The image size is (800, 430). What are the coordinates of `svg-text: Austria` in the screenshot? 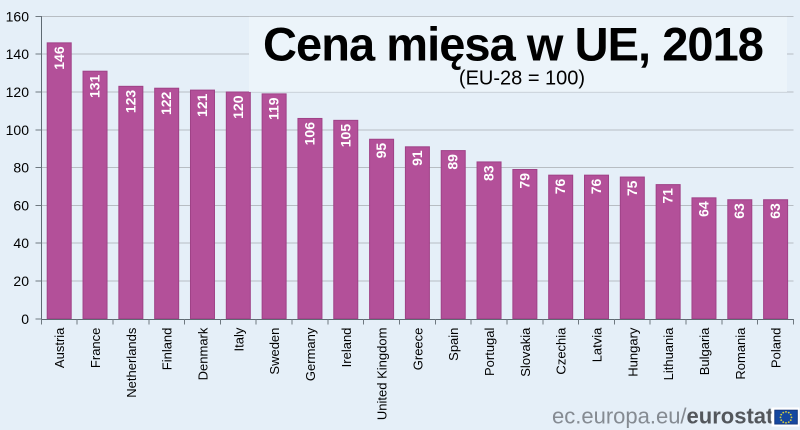 It's located at (59, 347).